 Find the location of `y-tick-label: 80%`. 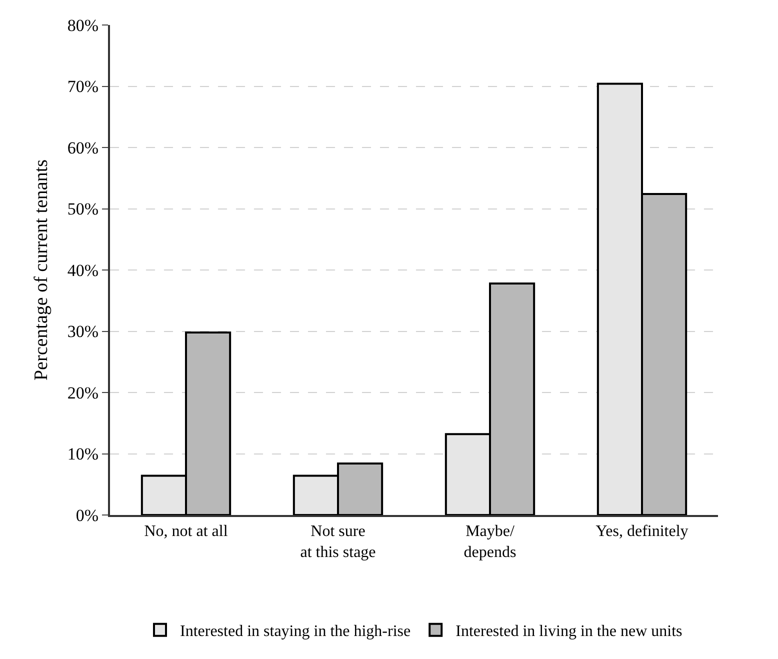

y-tick-label: 80% is located at coordinates (83, 25).